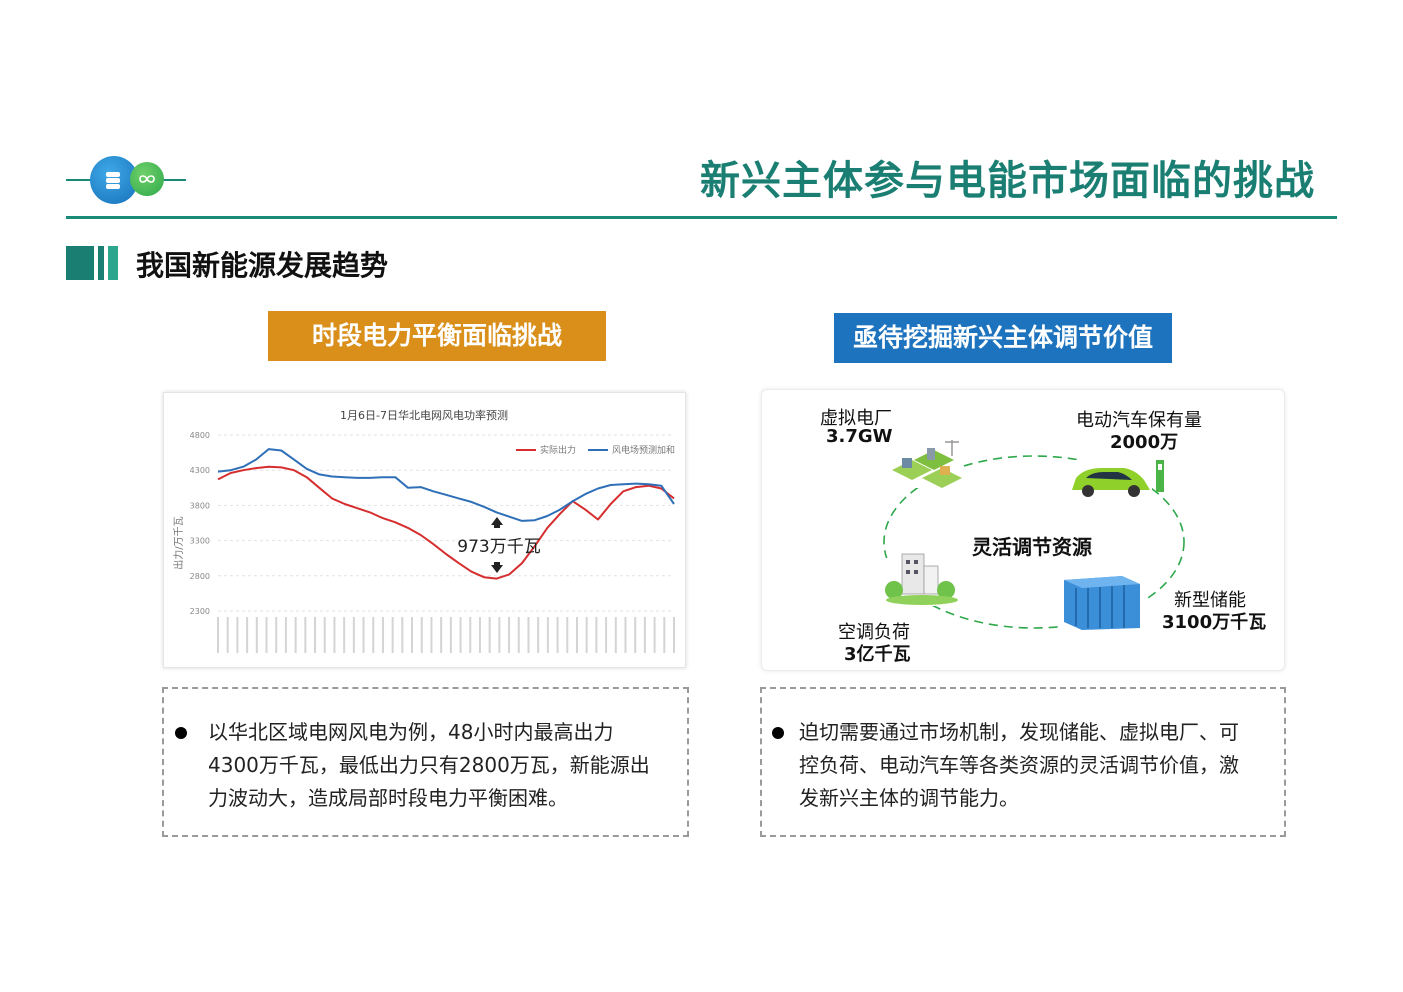 Image resolution: width=1403 pixels, height=992 pixels. Describe the element at coordinates (200, 576) in the screenshot. I see `y-tick-label: 2800` at that location.